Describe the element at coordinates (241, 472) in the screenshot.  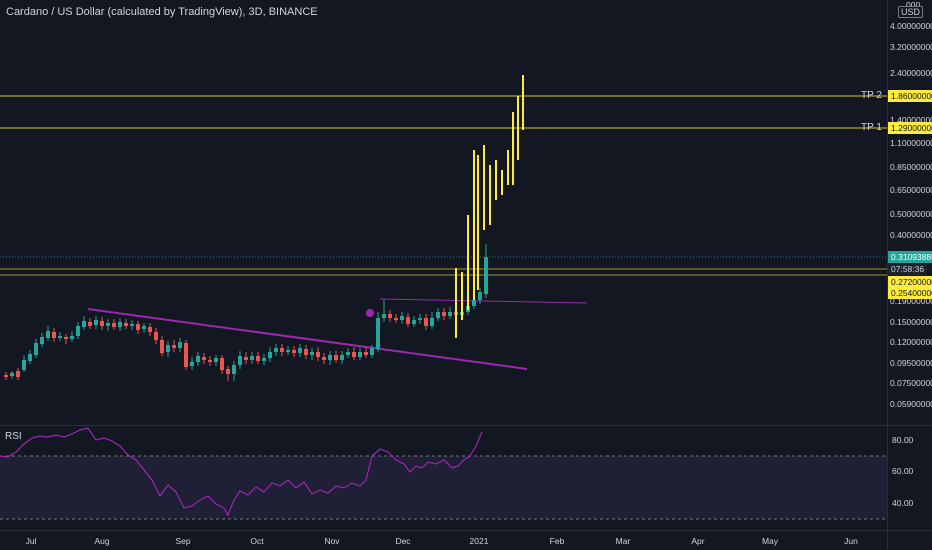
I see `rsi-line` at that location.